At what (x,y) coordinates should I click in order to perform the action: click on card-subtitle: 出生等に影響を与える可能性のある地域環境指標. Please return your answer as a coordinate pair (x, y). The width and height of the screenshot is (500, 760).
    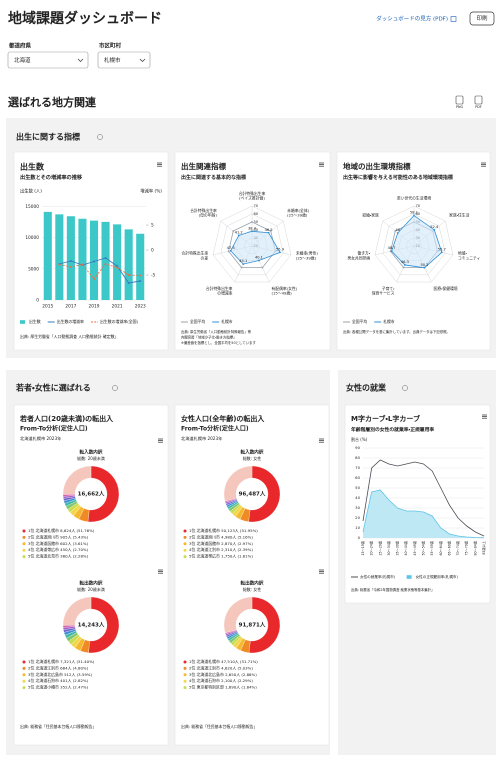
    Looking at the image, I should click on (398, 177).